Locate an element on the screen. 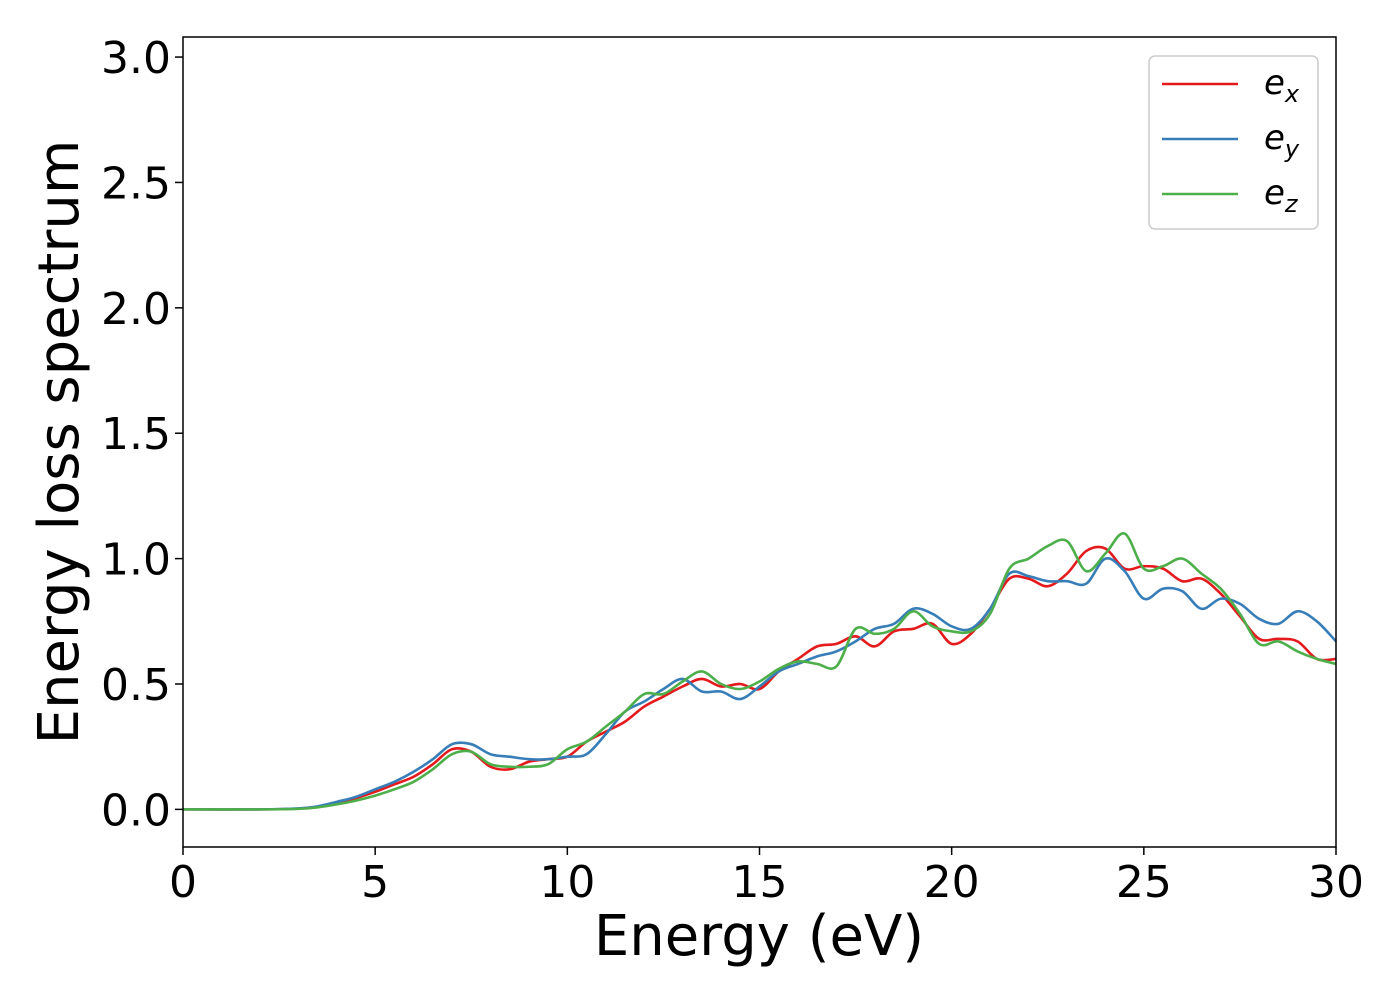  y-axis: 0.0 0.5 1.0 1.5 2.0 2.5 3.0 is located at coordinates (142, 434).